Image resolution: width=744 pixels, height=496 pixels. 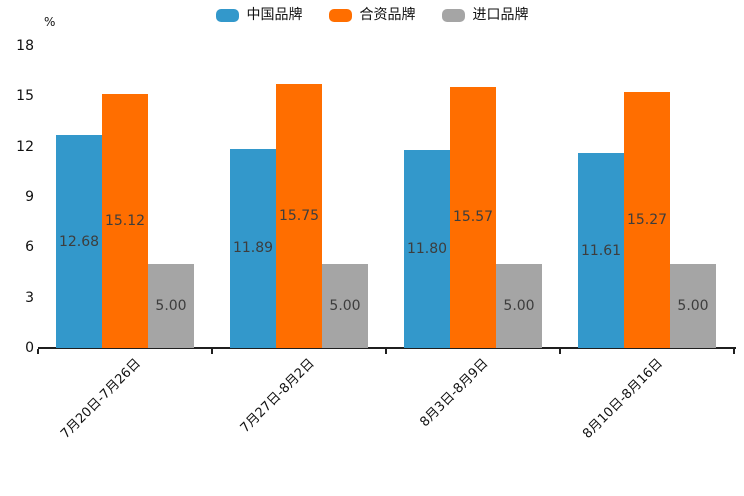 What do you see at coordinates (25, 46) in the screenshot?
I see `y-tick-label: 18` at bounding box center [25, 46].